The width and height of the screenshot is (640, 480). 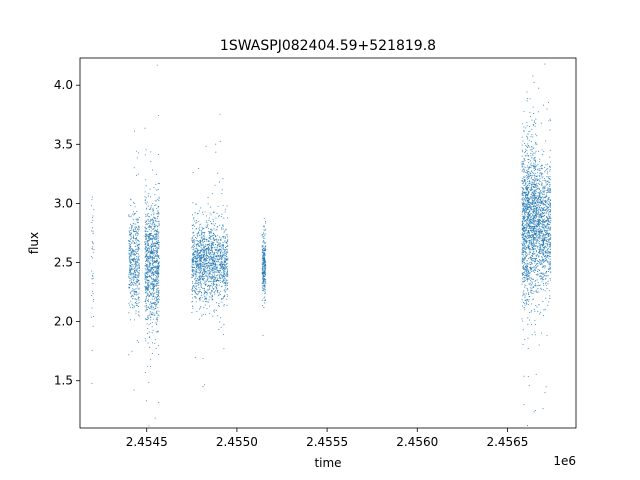 I want to click on chart-title: 1SWASPJ082404.59+521819.8, so click(x=328, y=46).